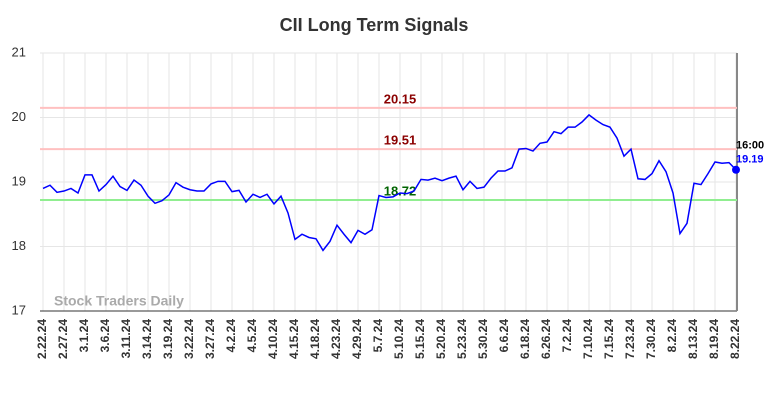 The image size is (784, 398). Describe the element at coordinates (462, 339) in the screenshot. I see `x-tick-label: 5.23.24` at that location.